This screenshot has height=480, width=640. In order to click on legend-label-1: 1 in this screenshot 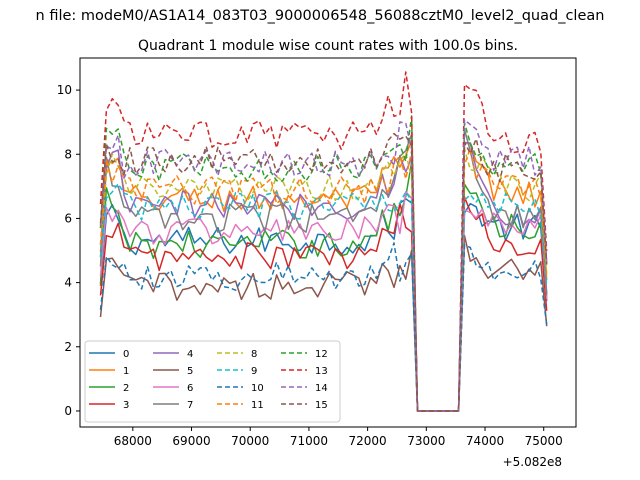, I will do `click(126, 371)`.